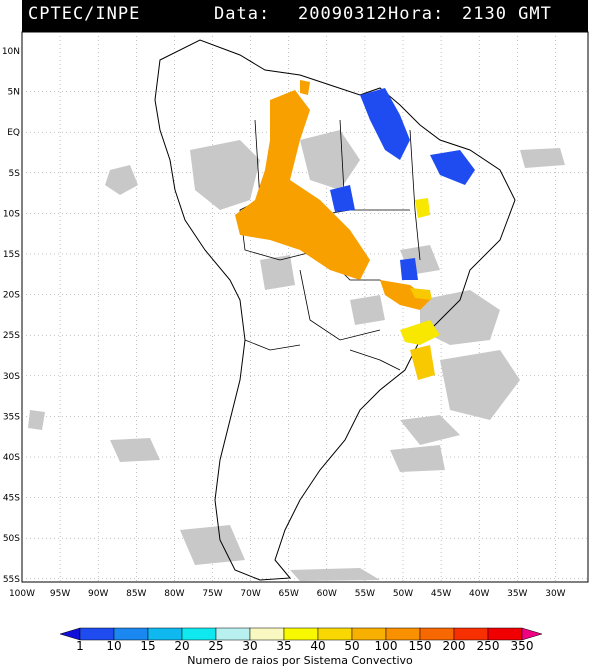 The height and width of the screenshot is (670, 600). Describe the element at coordinates (507, 14) in the screenshot. I see `hour-value: 2130 GMT` at that location.